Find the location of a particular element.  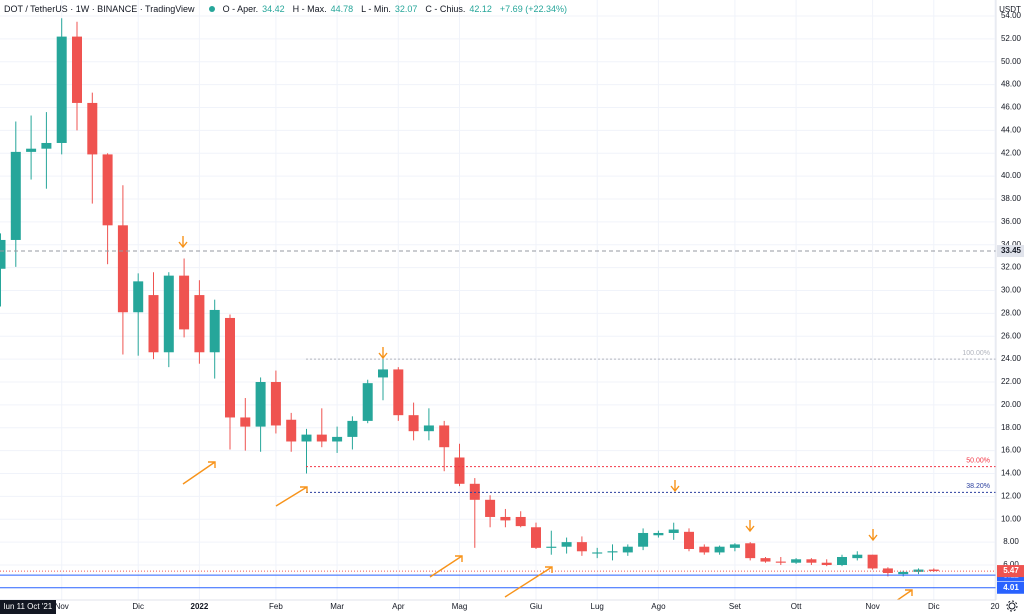

y-tick-label: 18.00 is located at coordinates (1011, 427).